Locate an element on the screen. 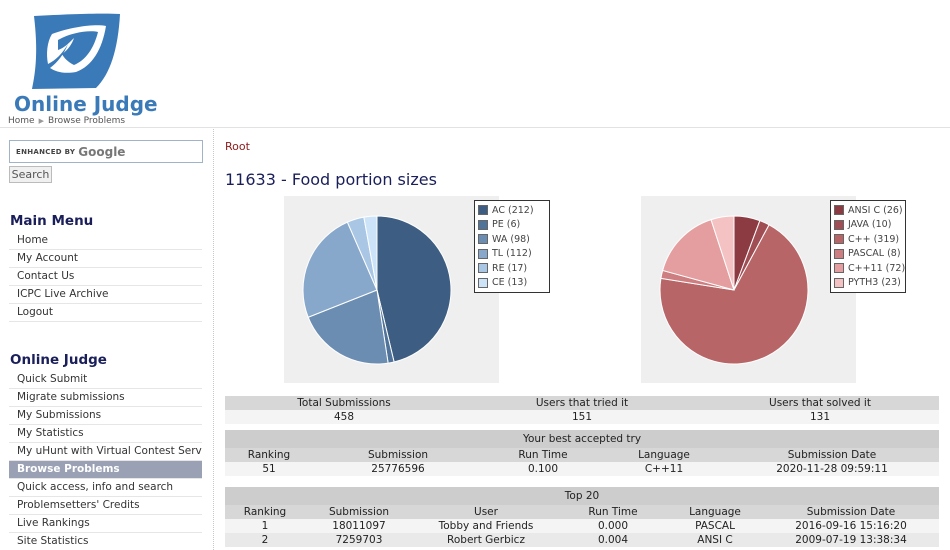 The image size is (950, 550). legend-item: RE (17) is located at coordinates (512, 268).